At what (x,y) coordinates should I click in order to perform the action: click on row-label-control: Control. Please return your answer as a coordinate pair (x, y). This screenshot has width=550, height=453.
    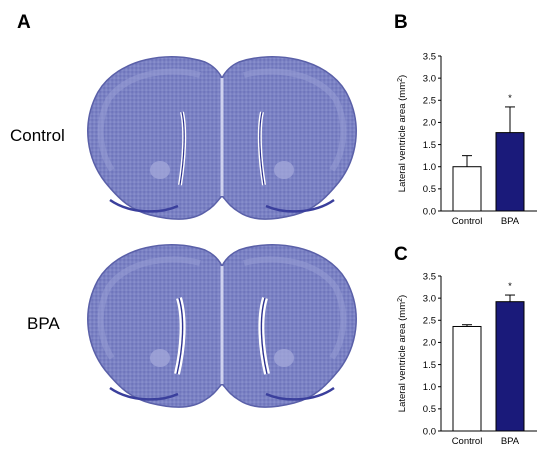
    Looking at the image, I should click on (37, 135).